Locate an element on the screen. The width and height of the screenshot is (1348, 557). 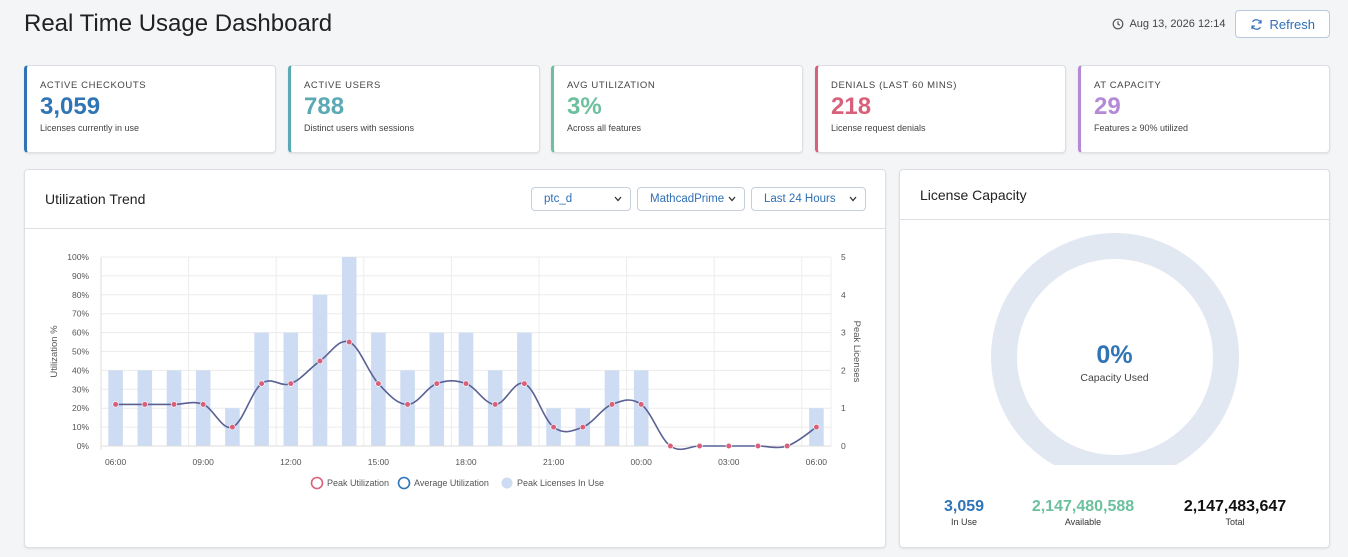
y-tick-label: 10% is located at coordinates (80, 427).